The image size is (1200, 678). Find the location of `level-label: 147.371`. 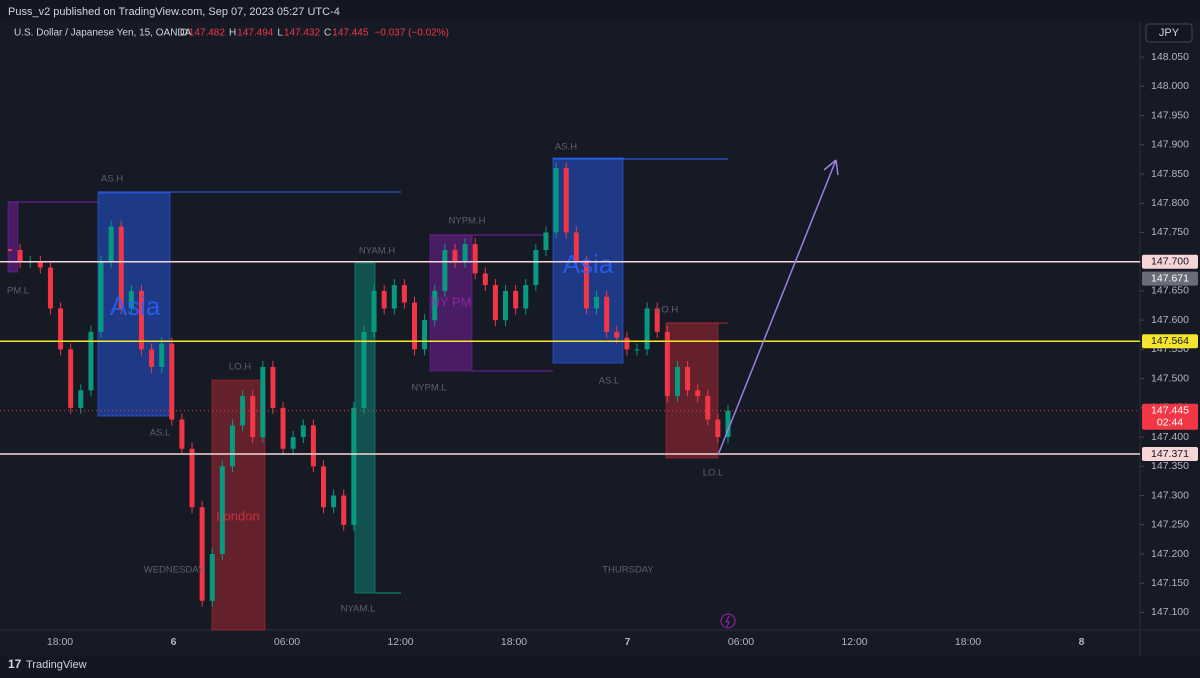

level-label: 147.371 is located at coordinates (1170, 454).